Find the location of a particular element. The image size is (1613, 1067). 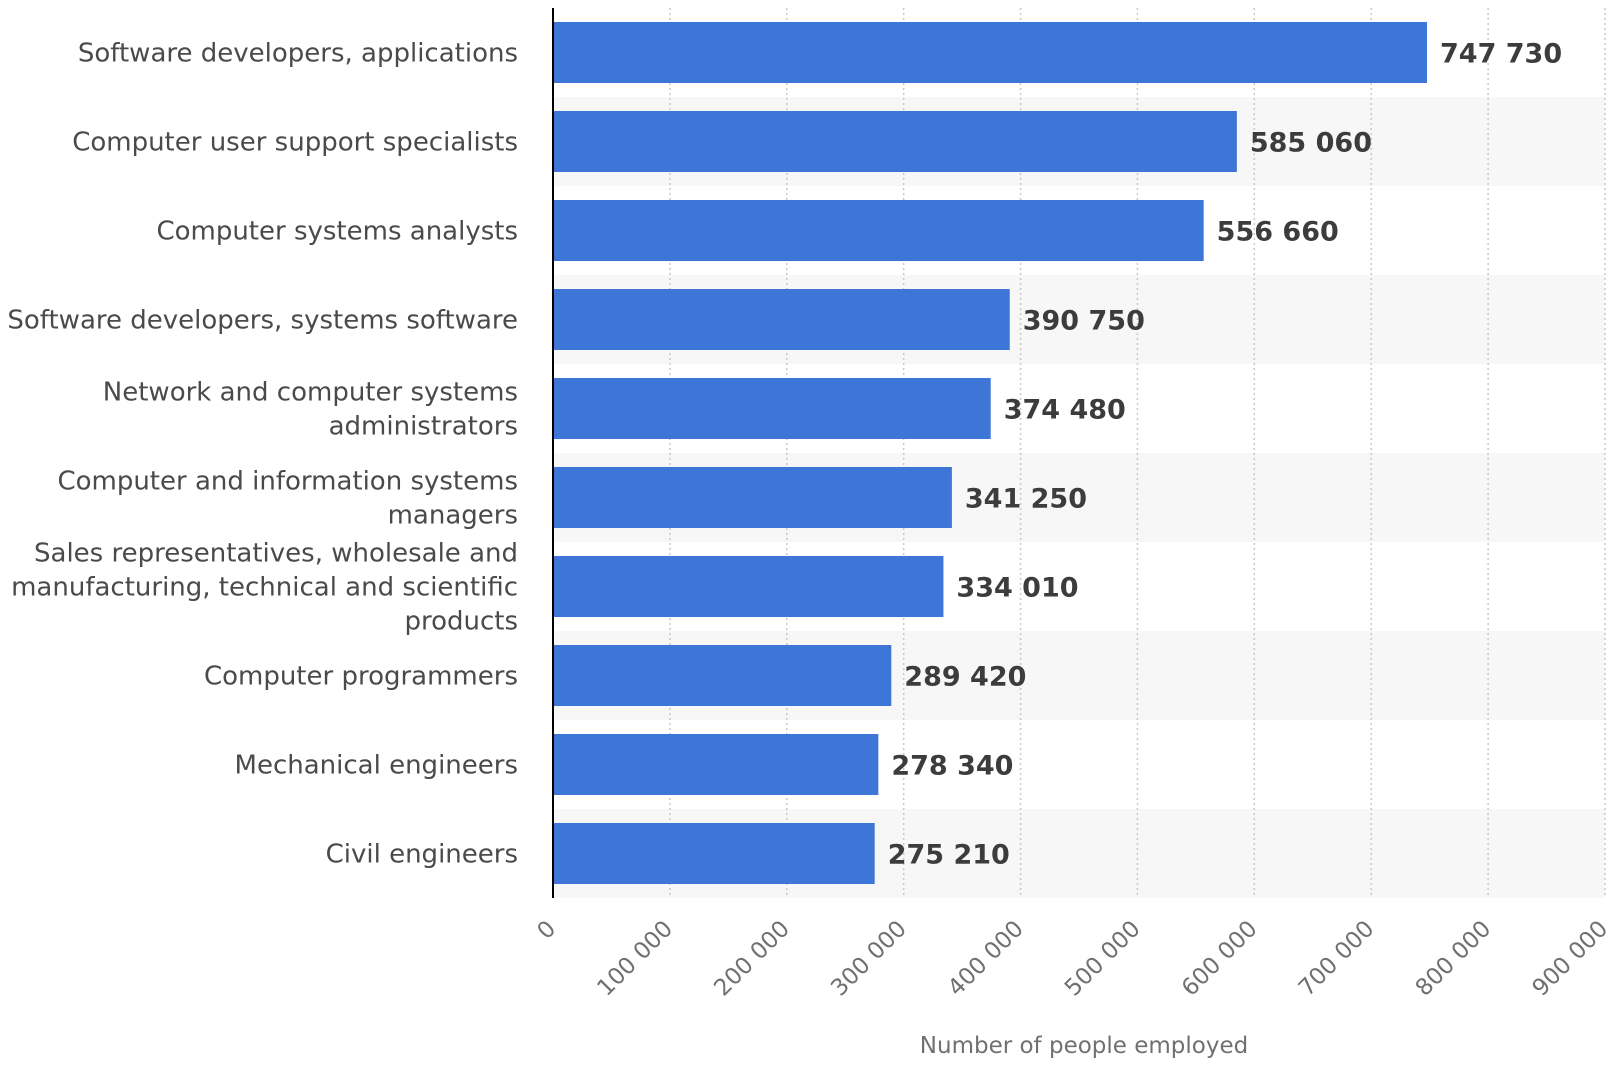

x-tick-label: 300 000 is located at coordinates (869, 959).